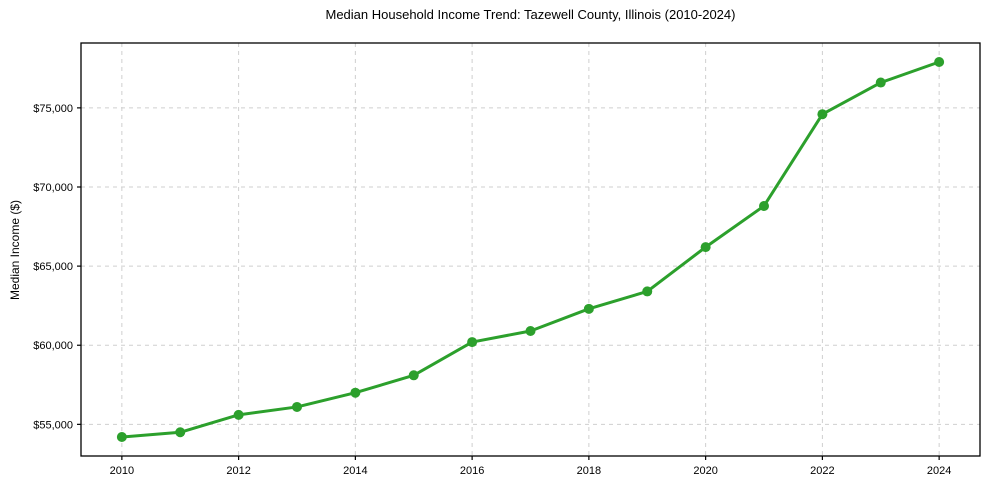 The width and height of the screenshot is (989, 490). What do you see at coordinates (53, 188) in the screenshot?
I see `y-tick-label: $70,000` at bounding box center [53, 188].